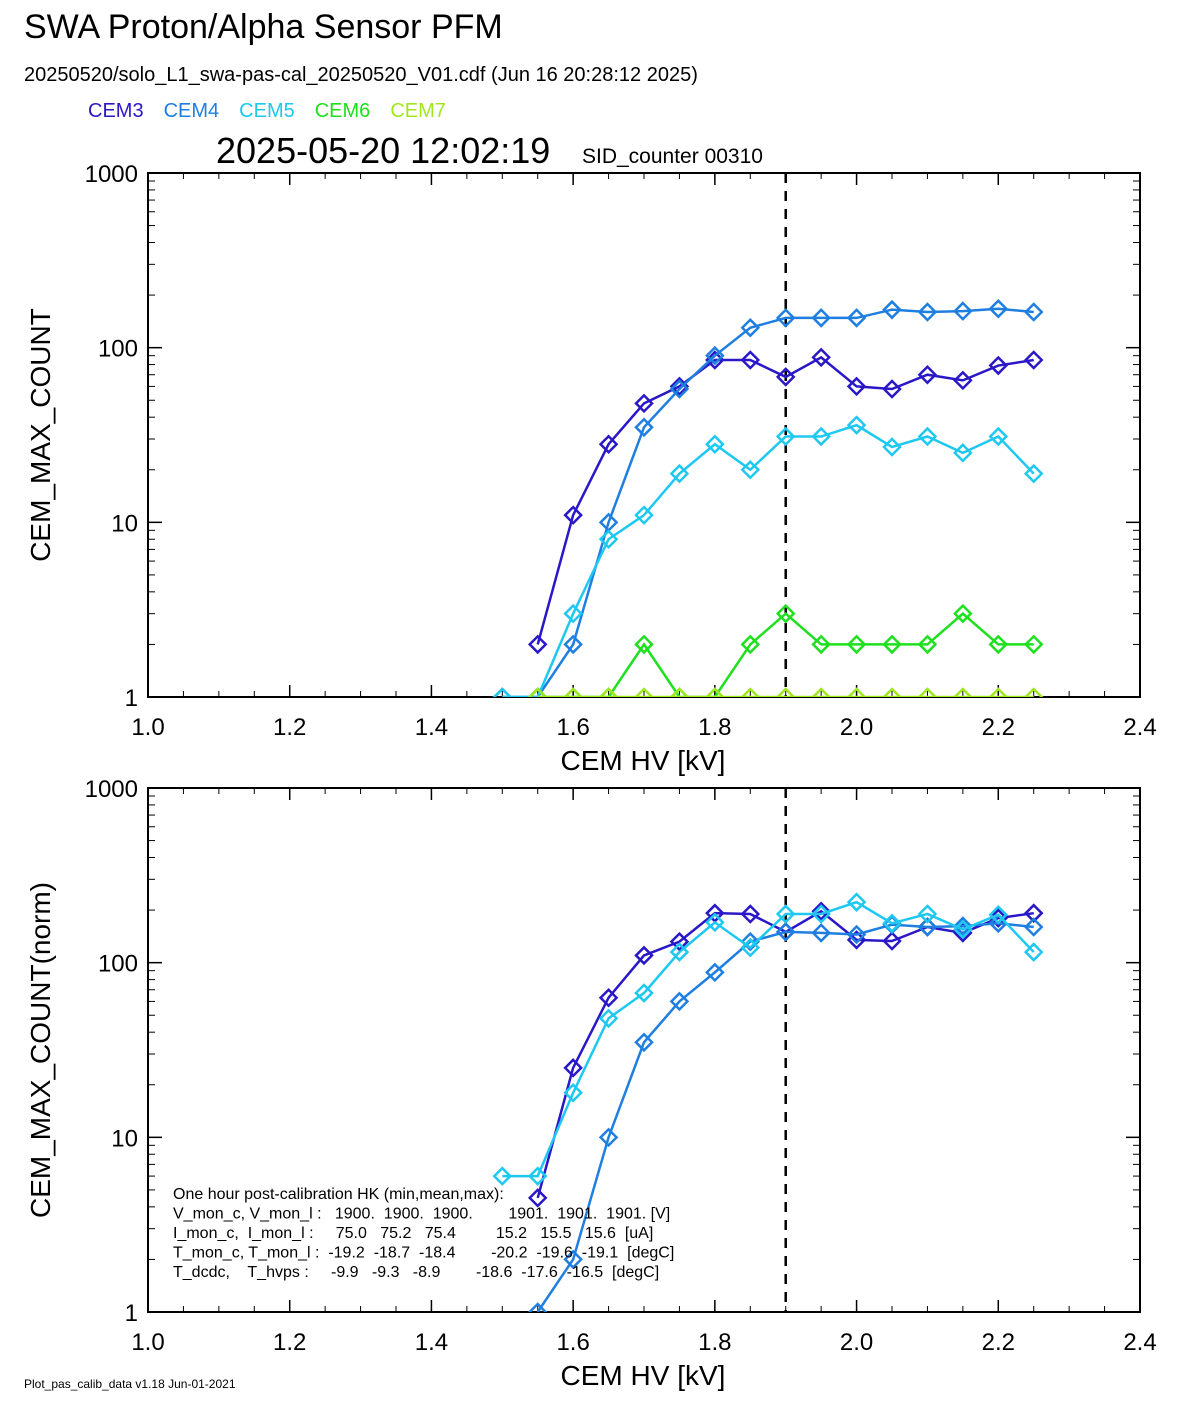  Describe the element at coordinates (383, 150) in the screenshot. I see `timestamp: 2025-05-20 12:02:19` at that location.